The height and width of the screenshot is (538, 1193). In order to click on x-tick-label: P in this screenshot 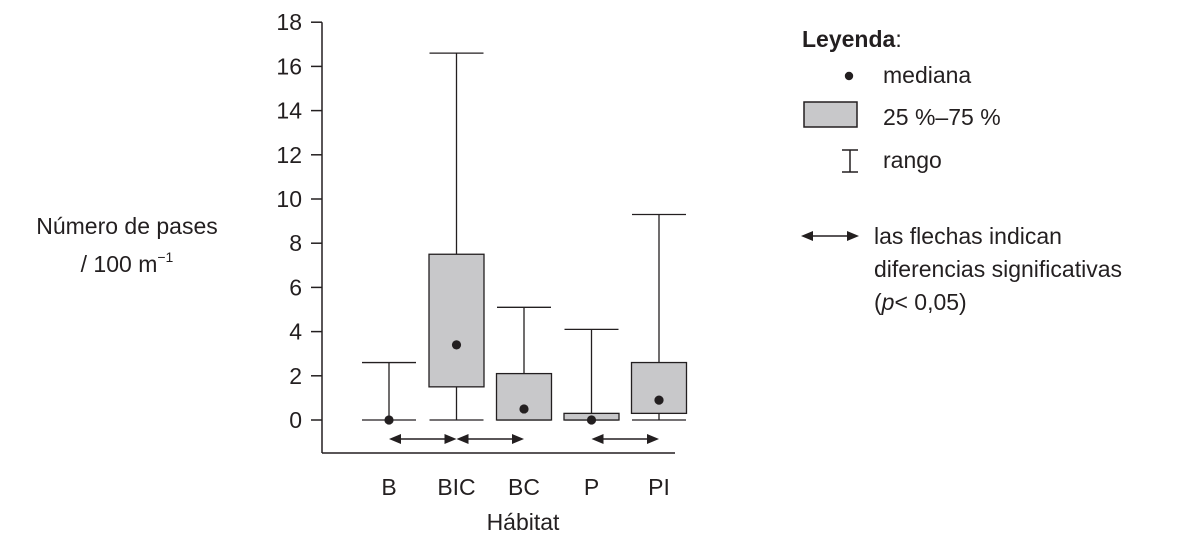, I will do `click(591, 487)`.